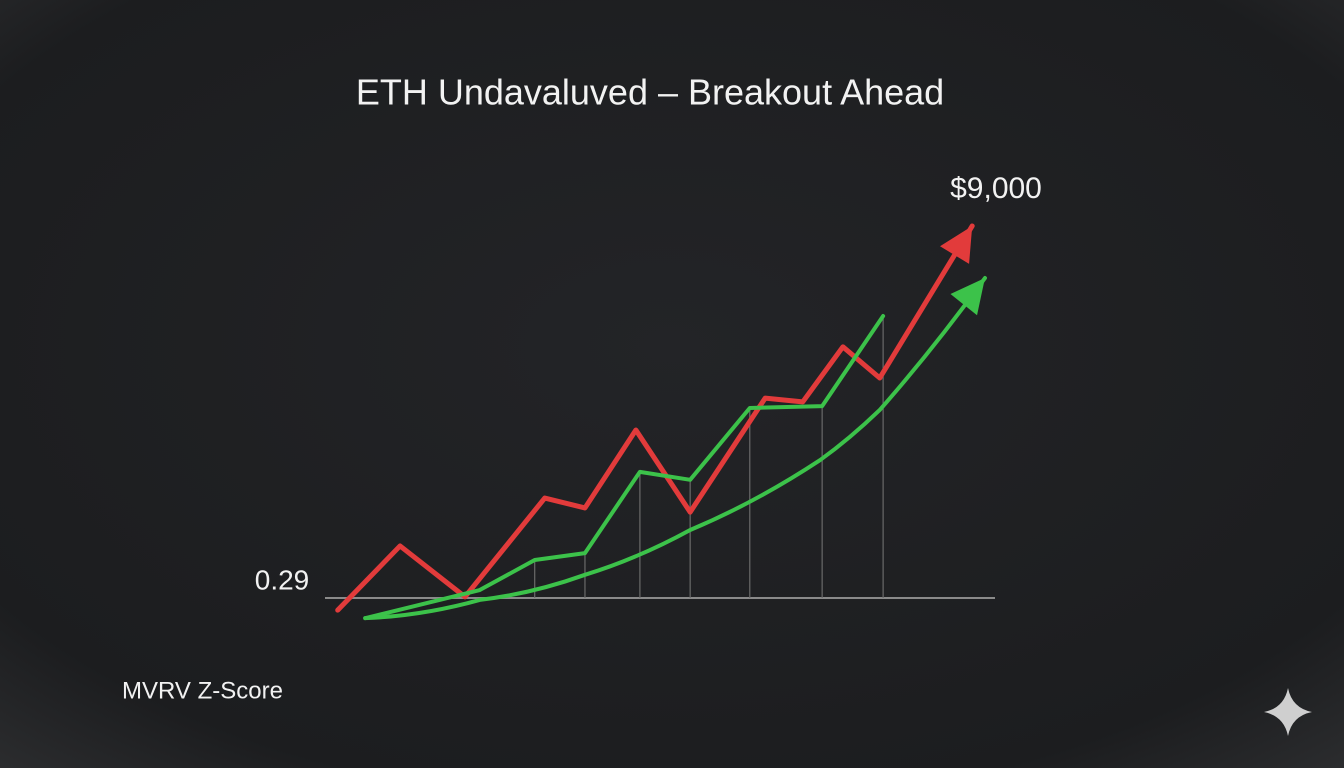 The width and height of the screenshot is (1344, 768). I want to click on baseline-label: 0.29, so click(282, 579).